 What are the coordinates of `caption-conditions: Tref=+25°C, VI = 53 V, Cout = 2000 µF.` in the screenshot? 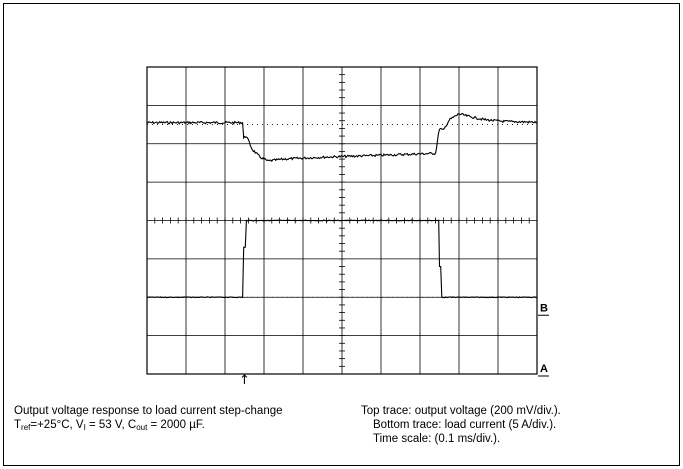 It's located at (109, 426).